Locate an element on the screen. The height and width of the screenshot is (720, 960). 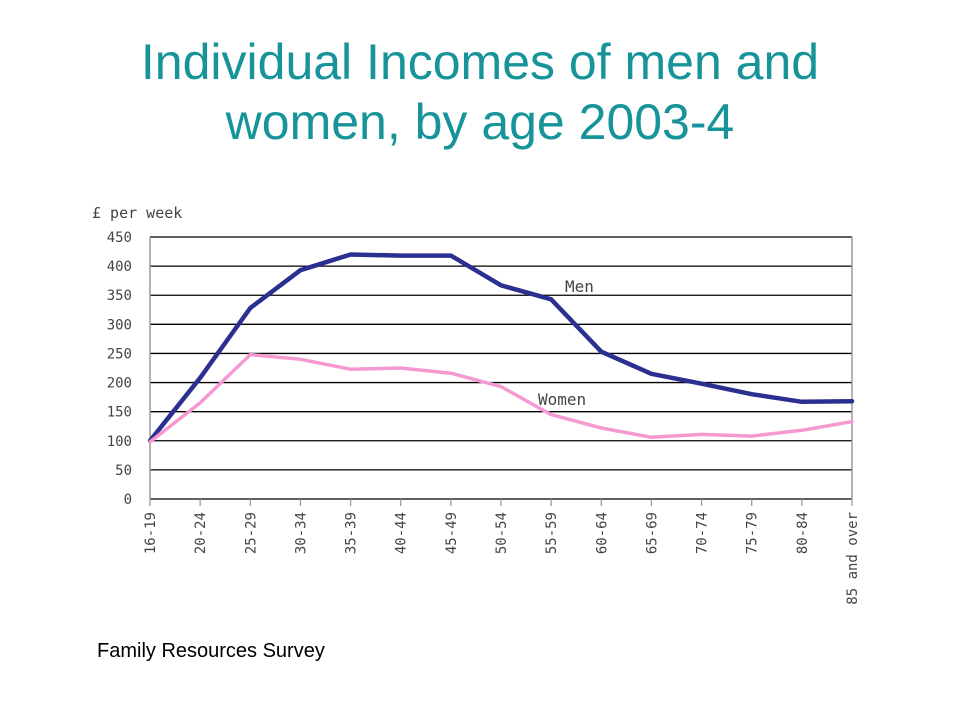
y-tick-label: 0 is located at coordinates (128, 500).